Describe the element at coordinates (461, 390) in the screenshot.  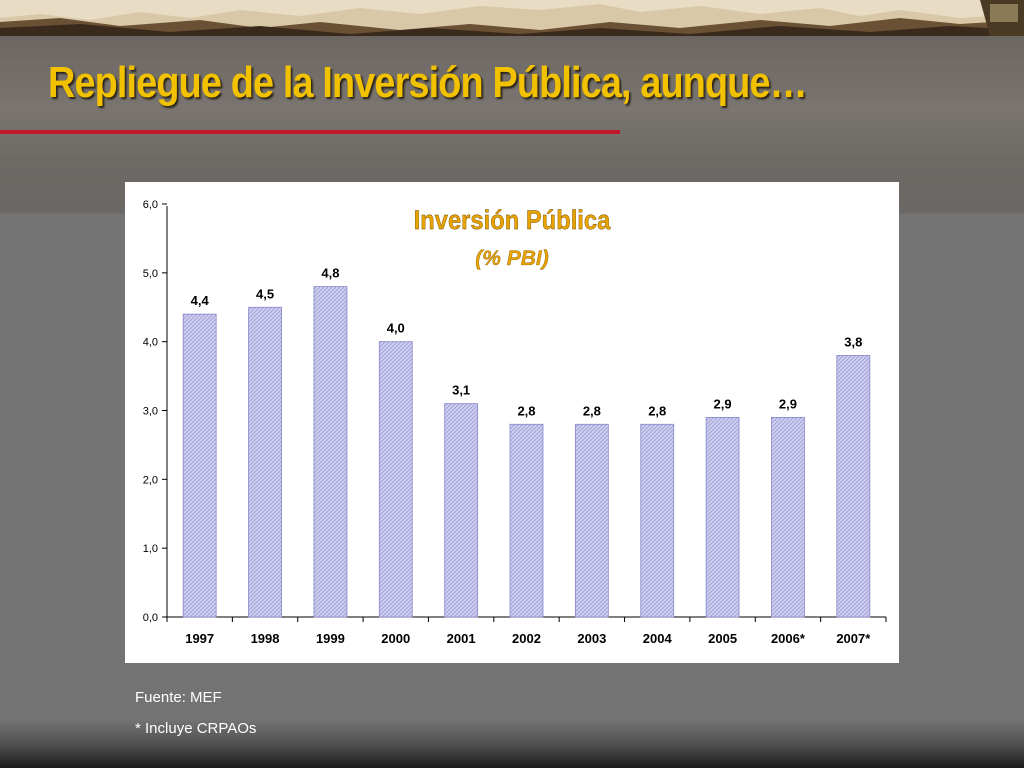
I see `bar-value-label: 3,1` at that location.